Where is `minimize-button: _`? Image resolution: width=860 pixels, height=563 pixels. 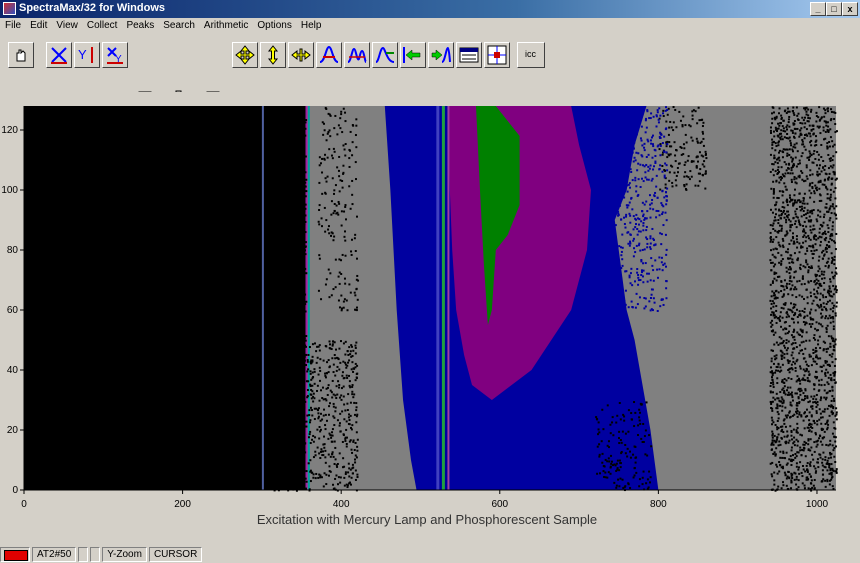 minimize-button: _ is located at coordinates (818, 9).